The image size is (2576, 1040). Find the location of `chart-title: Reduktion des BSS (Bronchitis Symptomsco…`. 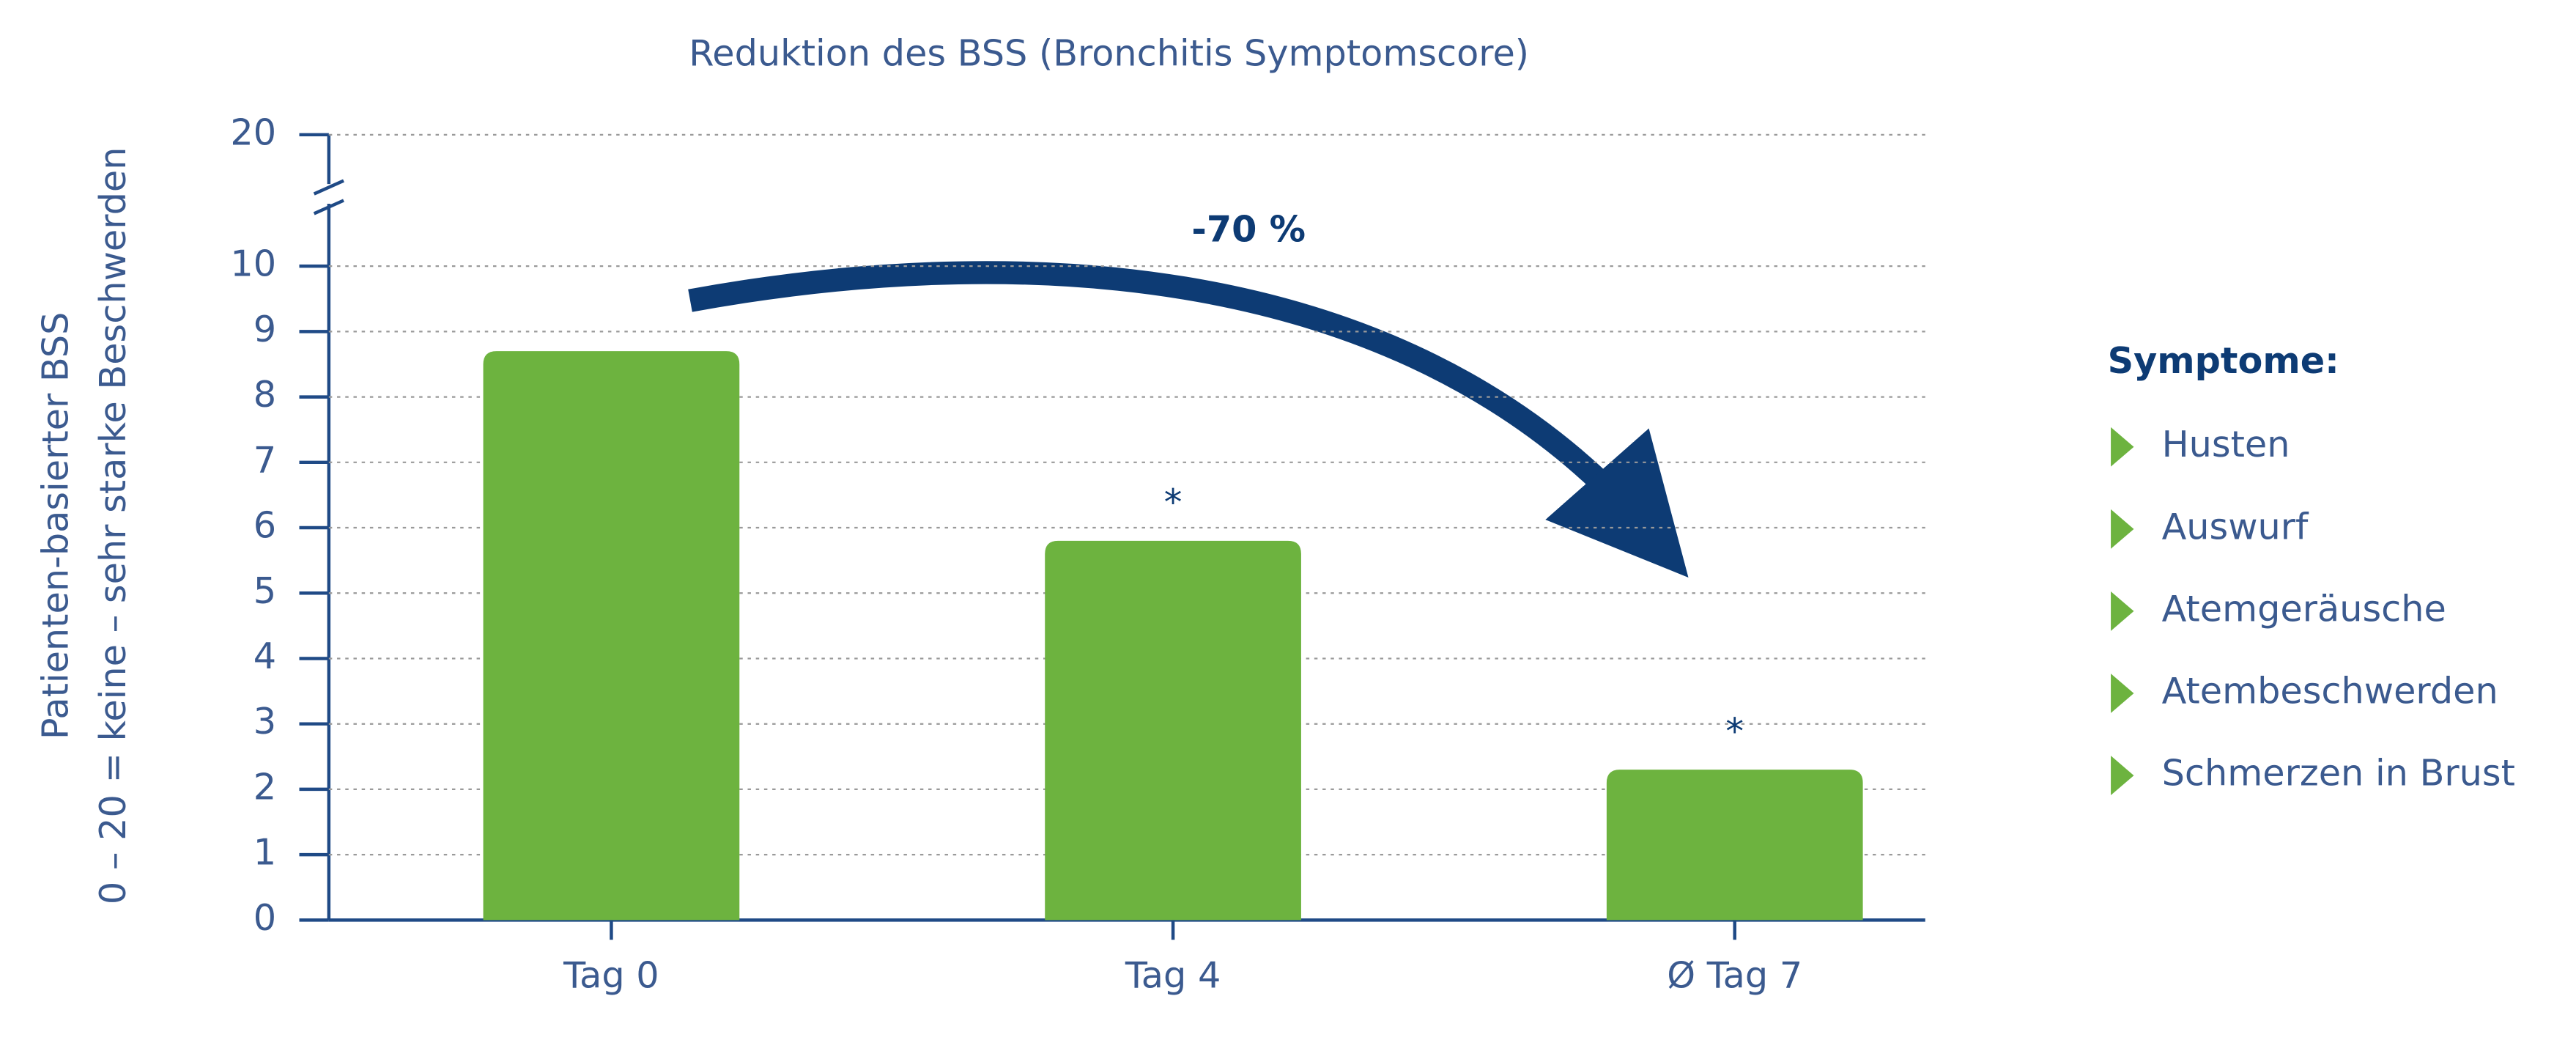

chart-title: Reduktion des BSS (Bronchitis Symptomsco… is located at coordinates (1109, 54).